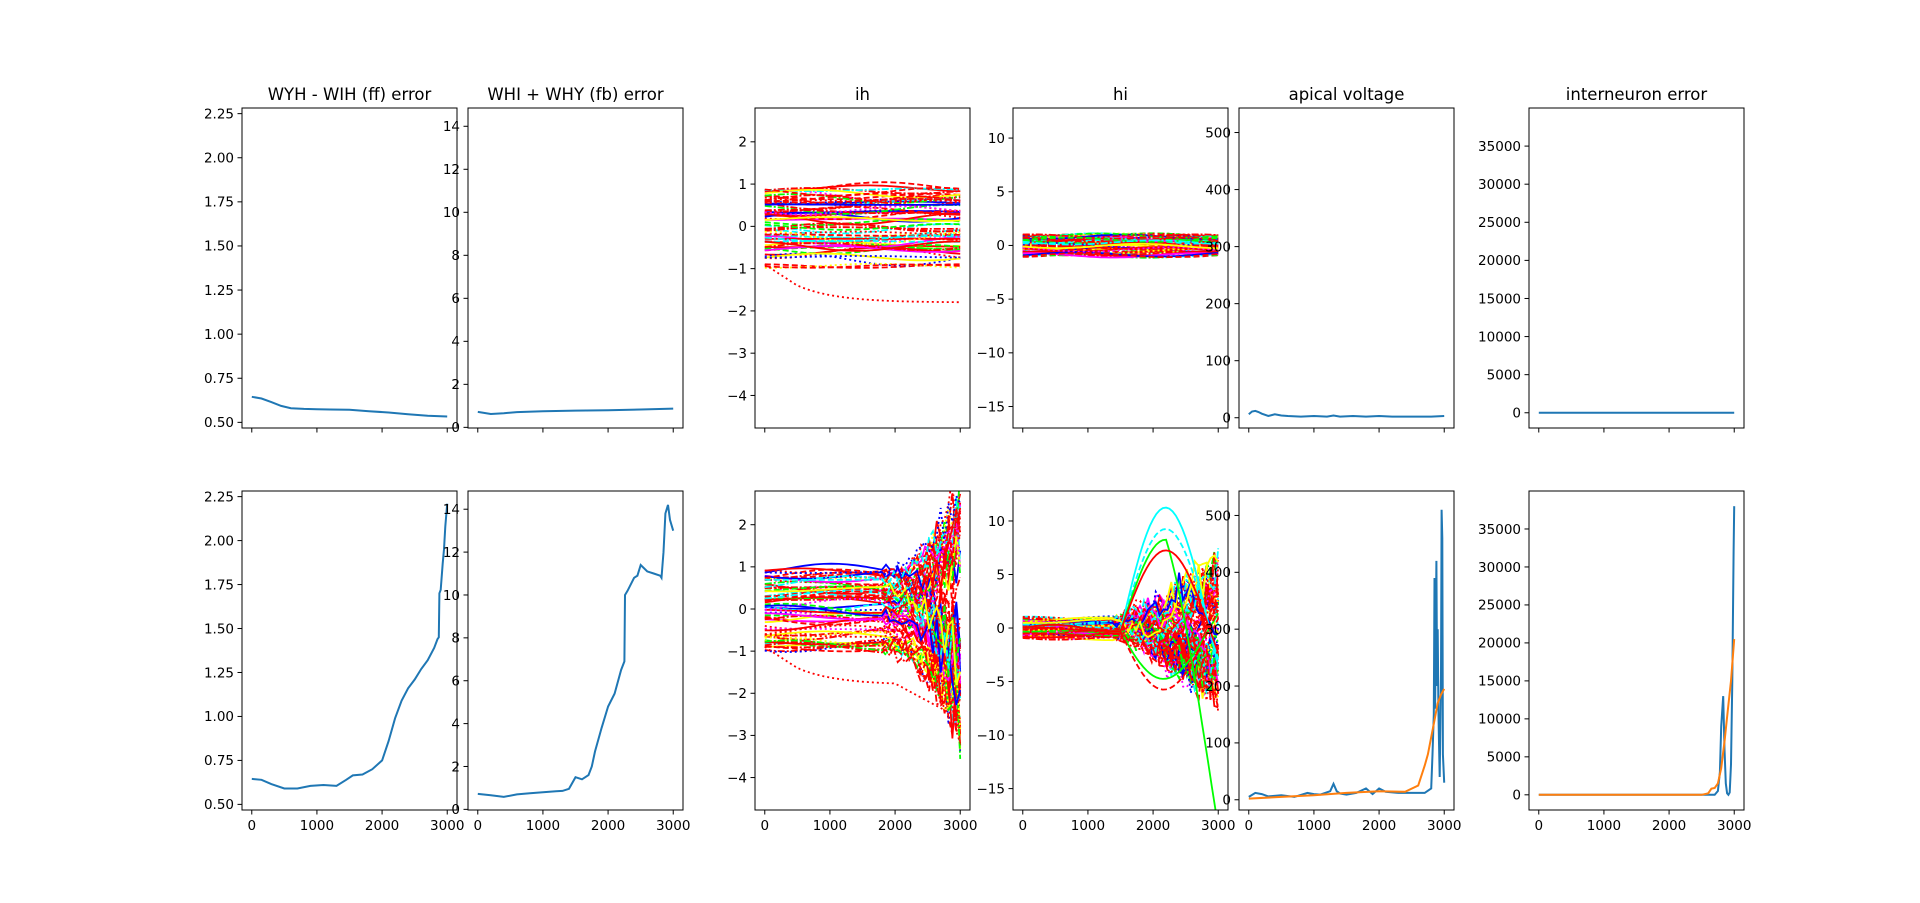 Image resolution: width=1920 pixels, height=903 pixels. Describe the element at coordinates (1499, 568) in the screenshot. I see `y-tick-label: 30000` at that location.